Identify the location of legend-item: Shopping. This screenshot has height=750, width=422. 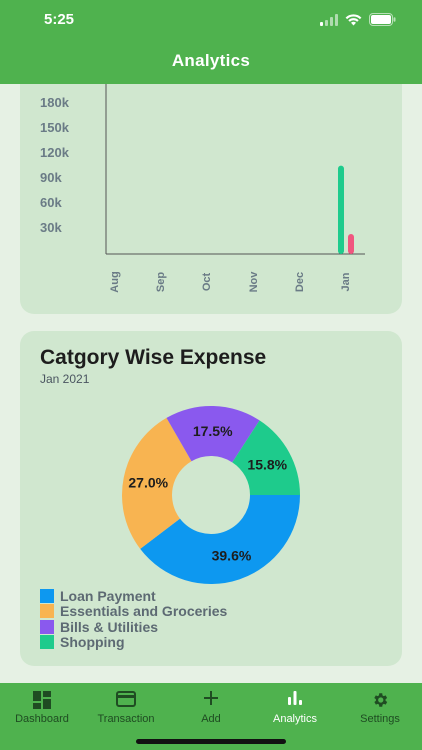
(133, 642).